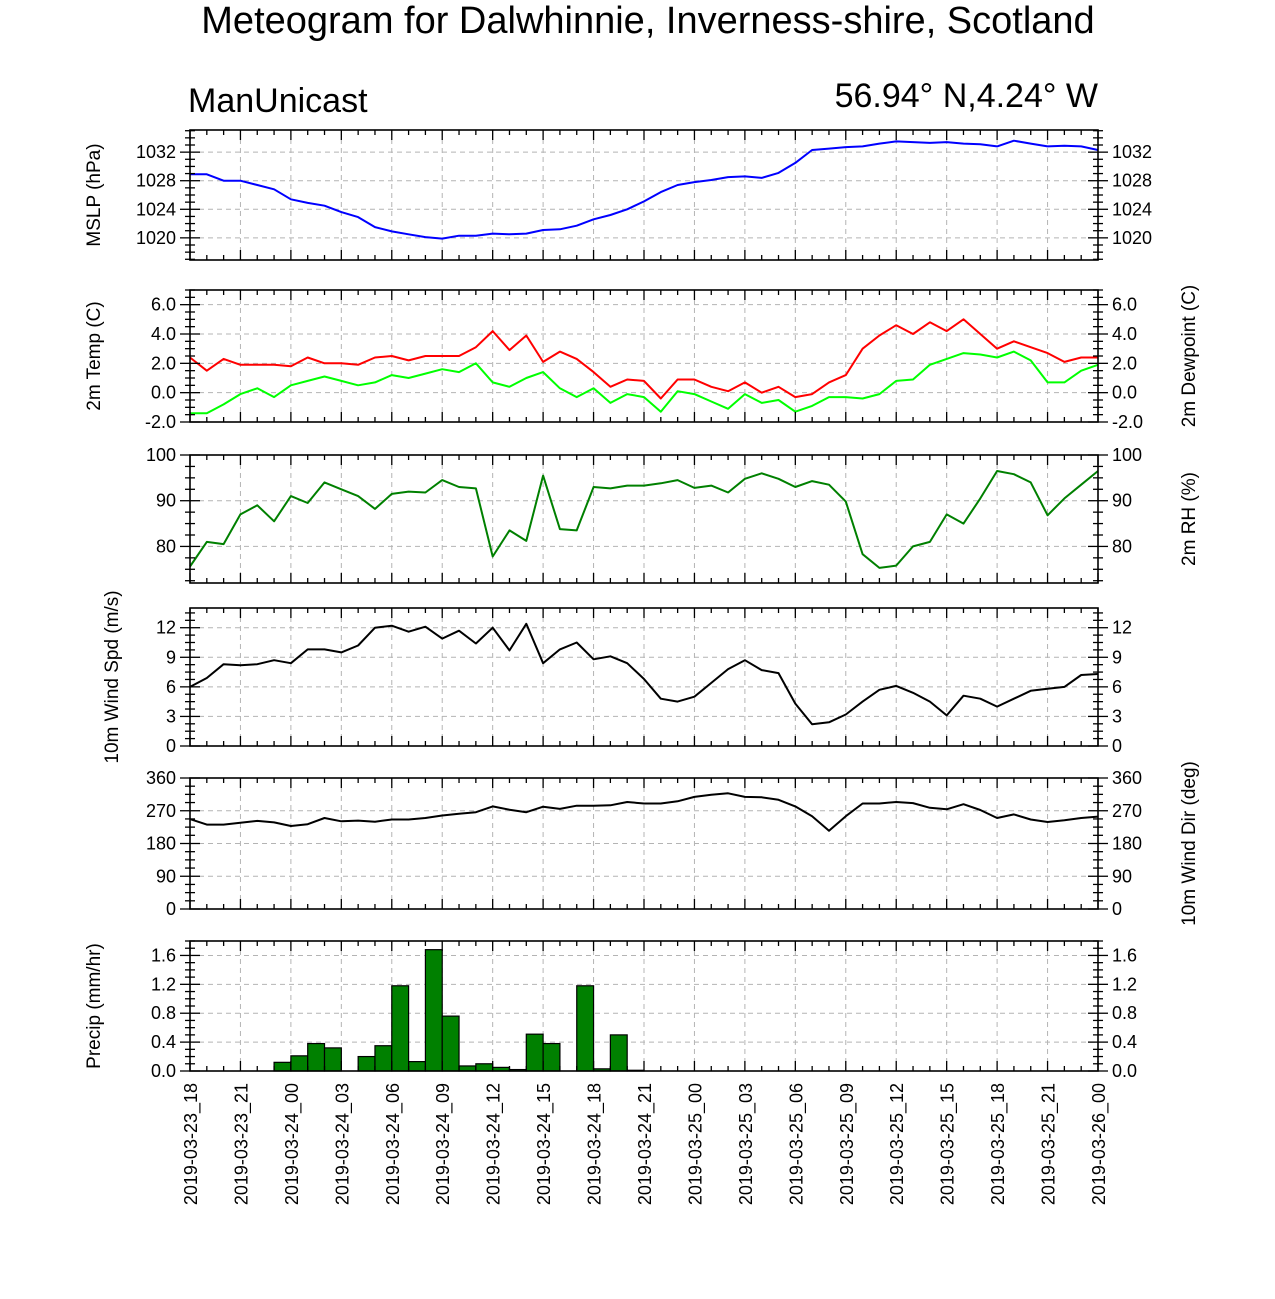  Describe the element at coordinates (94, 194) in the screenshot. I see `y-axis-label-left: MSLP (hPa)` at that location.